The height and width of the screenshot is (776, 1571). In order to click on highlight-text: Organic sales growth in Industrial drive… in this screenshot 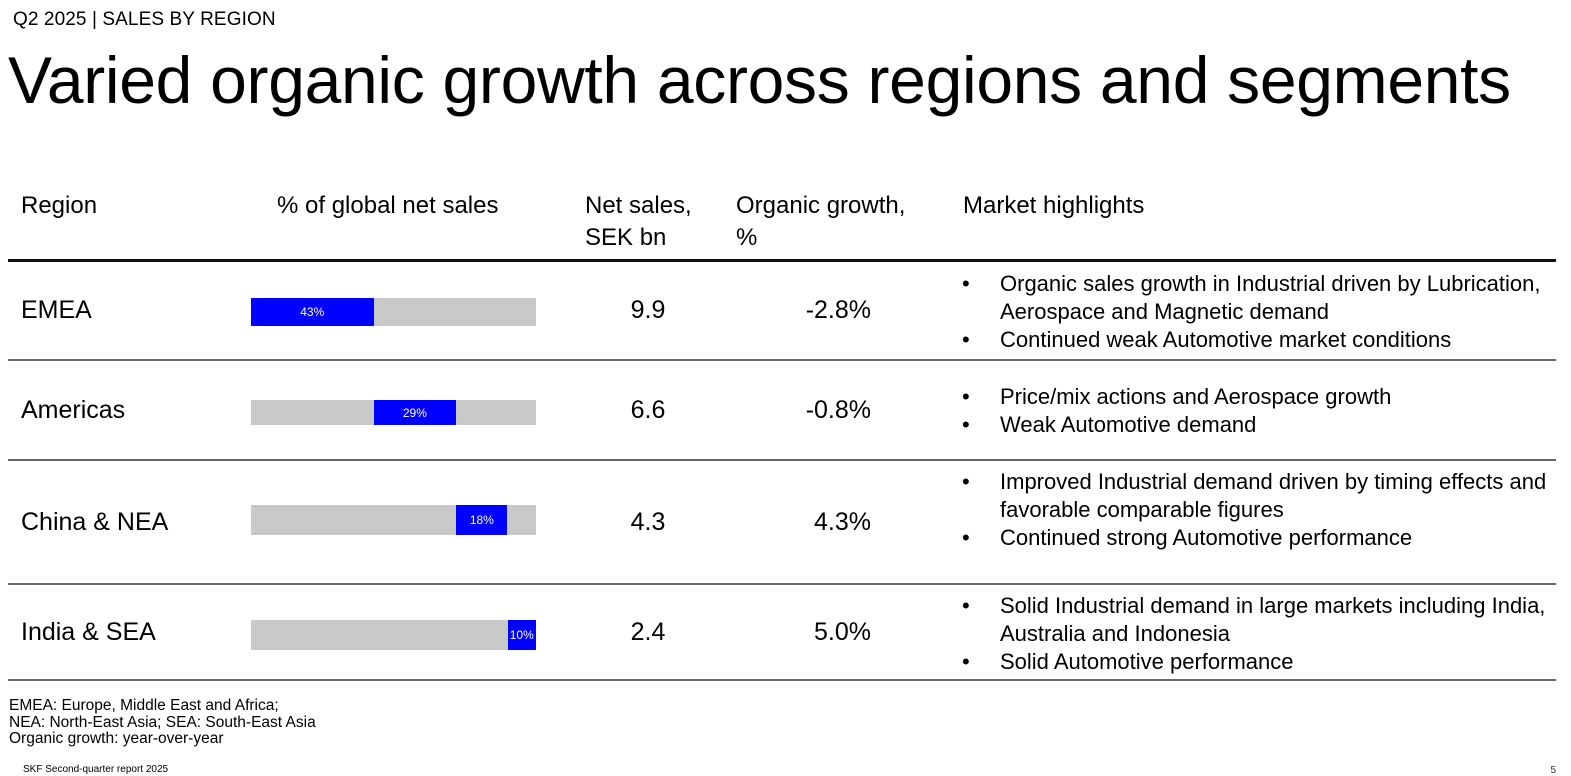, I will do `click(1270, 297)`.